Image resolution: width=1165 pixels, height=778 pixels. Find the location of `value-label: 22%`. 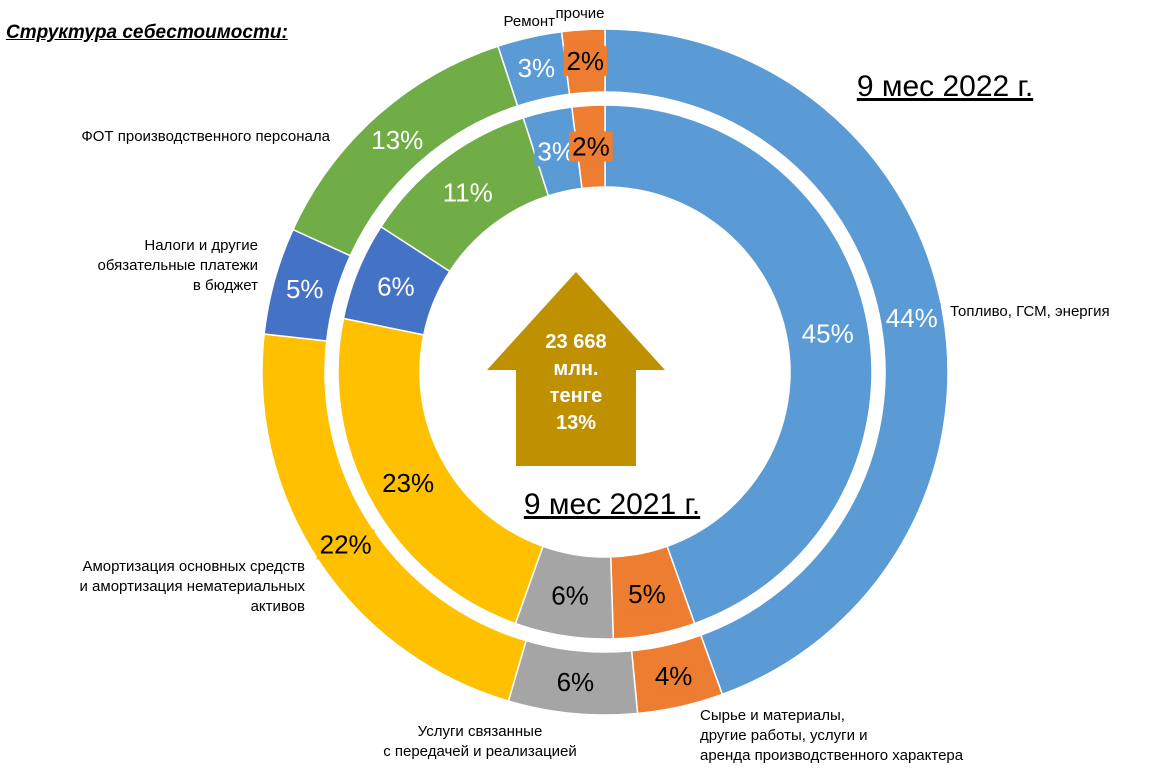

value-label: 22% is located at coordinates (346, 545).